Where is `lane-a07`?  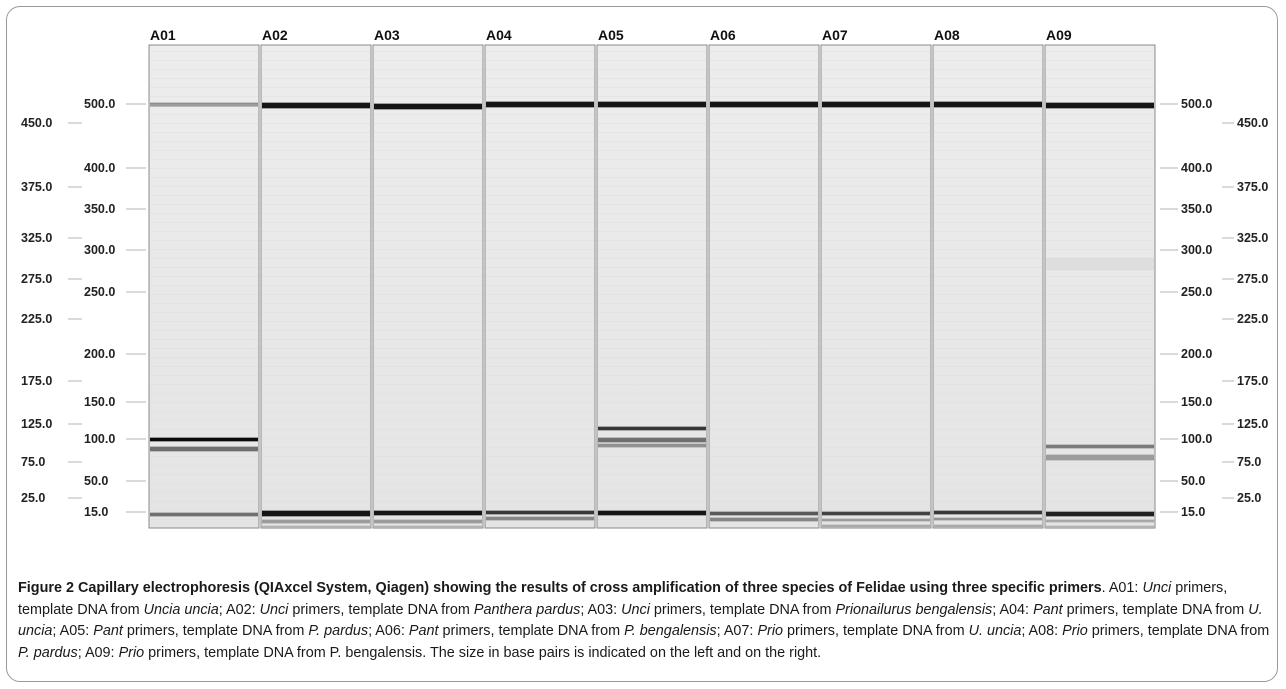 lane-a07 is located at coordinates (876, 286).